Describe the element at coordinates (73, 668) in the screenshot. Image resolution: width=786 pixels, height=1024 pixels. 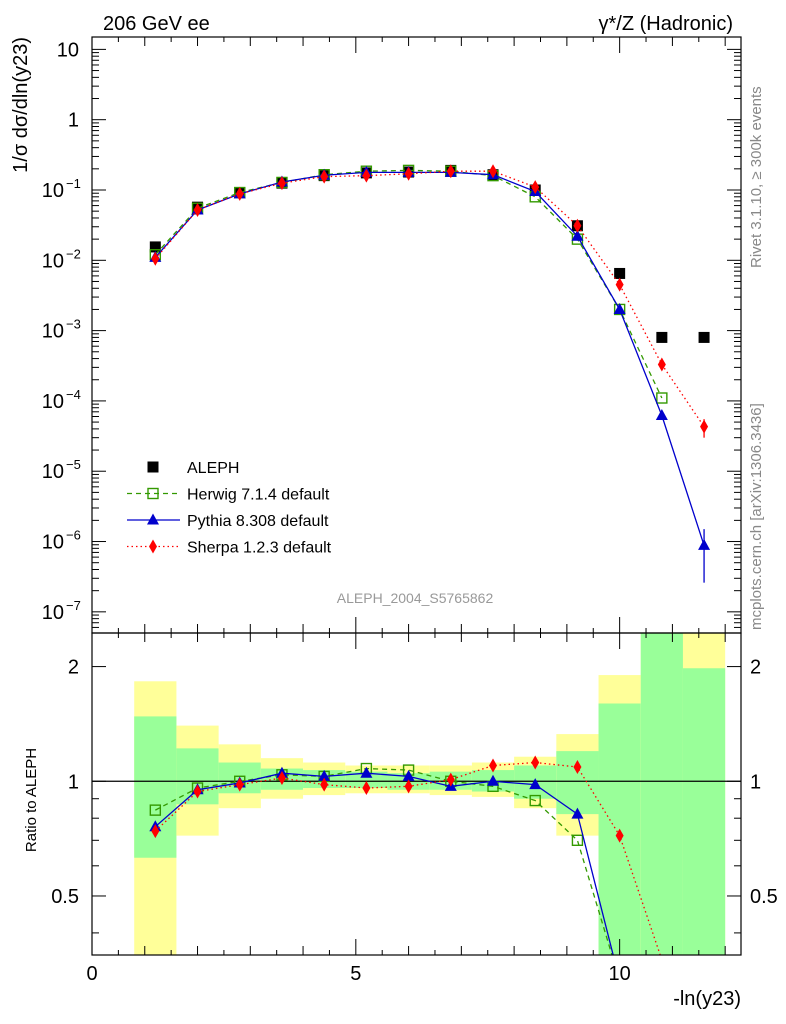
I see `rtick-label-left-2: 2` at that location.